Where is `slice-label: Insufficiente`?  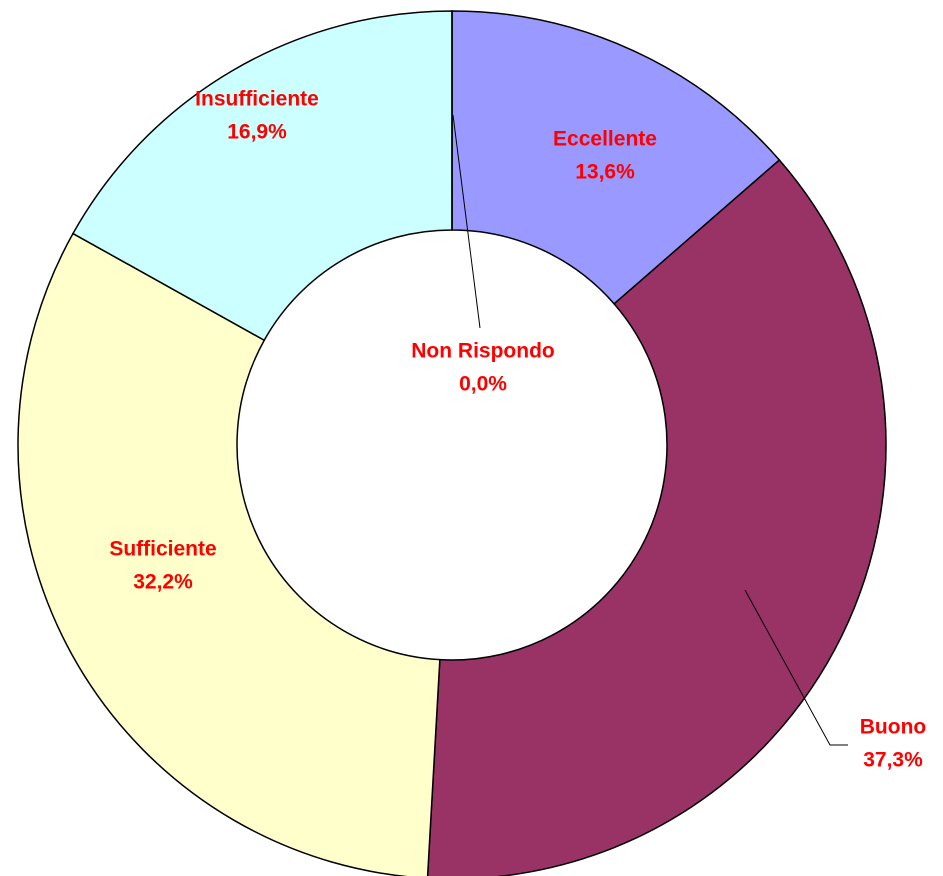
slice-label: Insufficiente is located at coordinates (257, 99).